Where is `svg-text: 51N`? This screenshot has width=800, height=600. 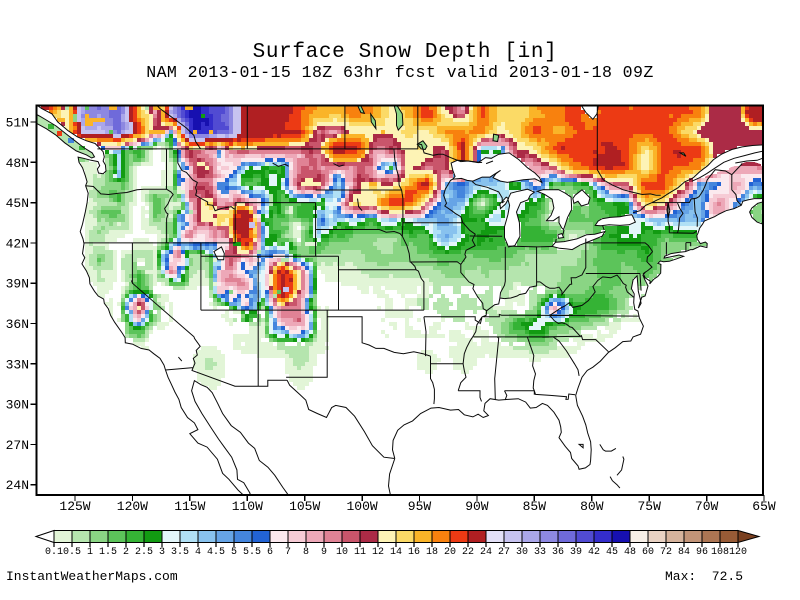 svg-text: 51N is located at coordinates (17, 123).